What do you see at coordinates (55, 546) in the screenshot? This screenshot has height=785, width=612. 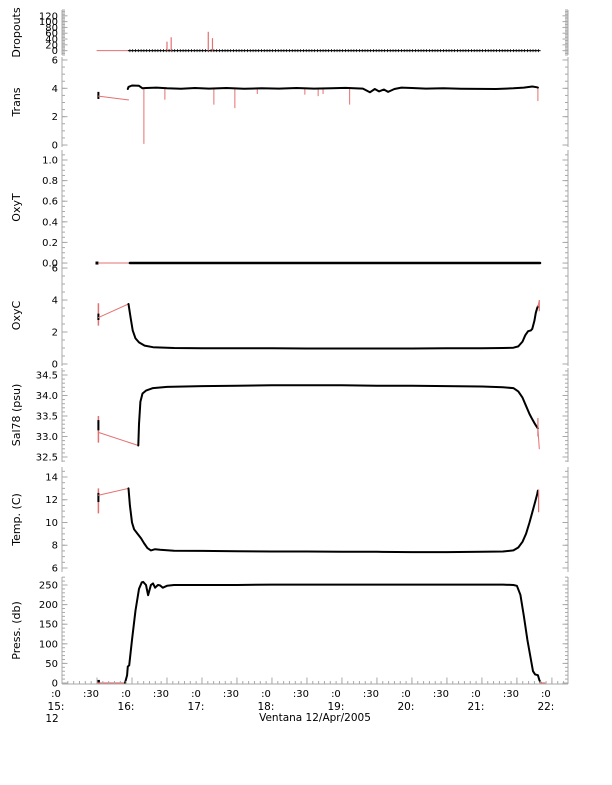 I see `y-tick-label-temp: 8` at bounding box center [55, 546].